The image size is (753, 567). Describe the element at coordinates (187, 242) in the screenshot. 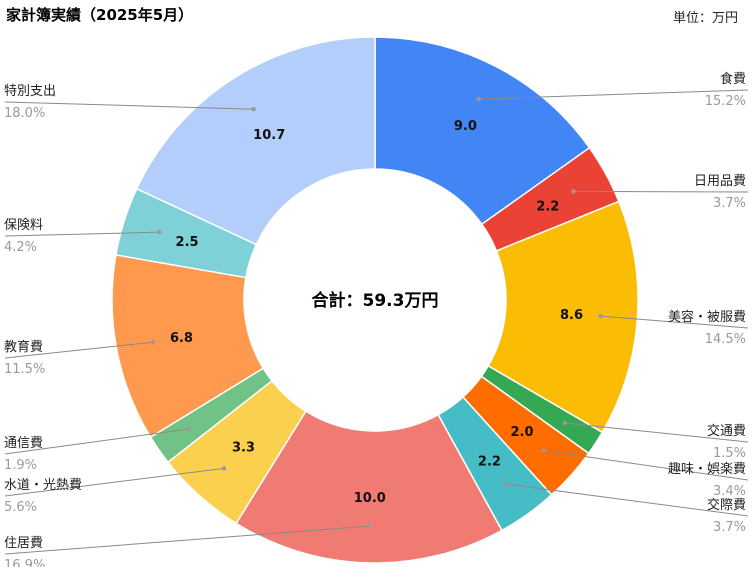

I see `value-label-10: 2.5` at that location.